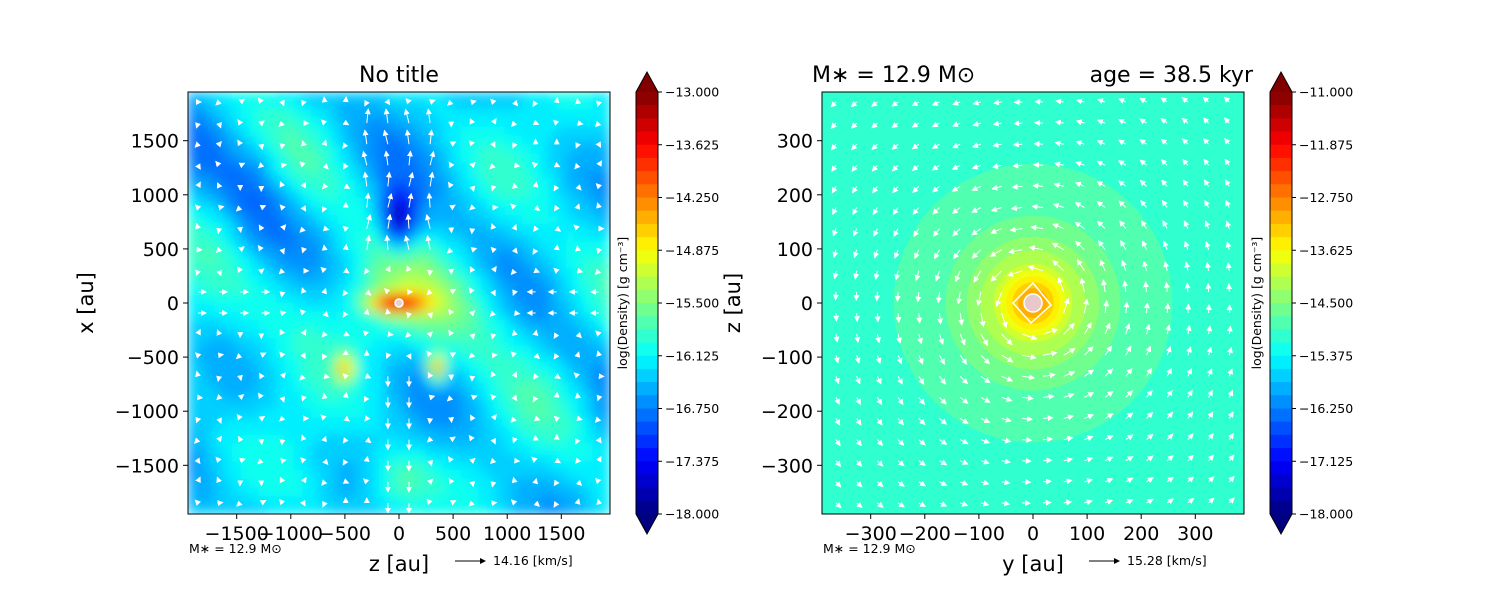 This screenshot has height=600, width=1500. Describe the element at coordinates (1281, 112) in the screenshot. I see `colorbar-band` at that location.